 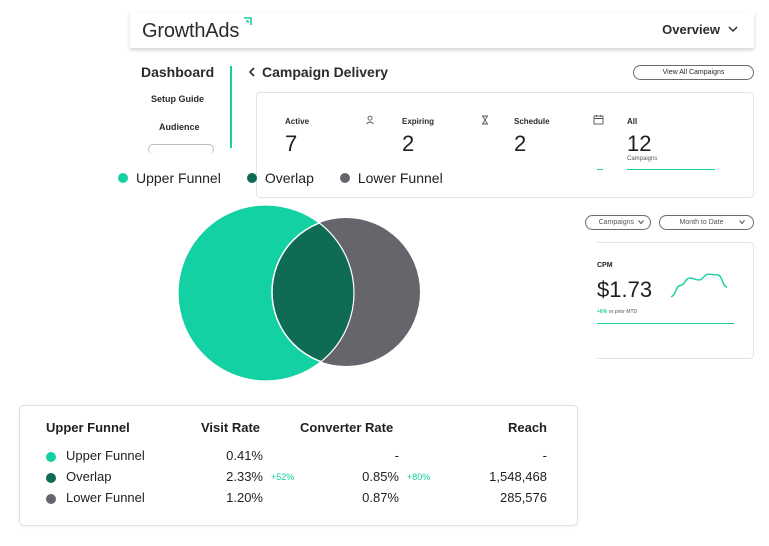 I want to click on sidebar-item-audience: Audience, so click(x=179, y=127).